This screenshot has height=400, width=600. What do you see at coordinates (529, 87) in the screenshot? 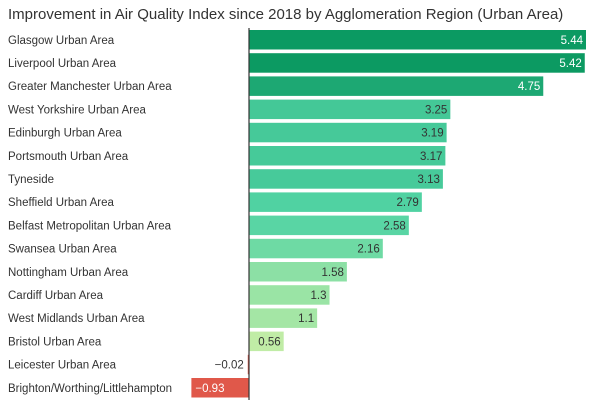
I see `value-label-greater-manchester-urban-area: 4.75` at bounding box center [529, 87].